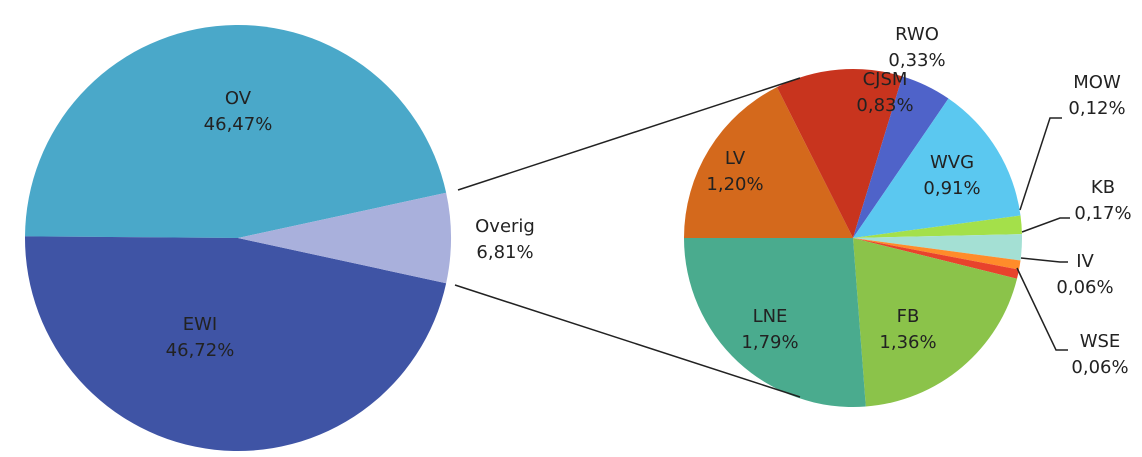 This screenshot has width=1142, height=457. What do you see at coordinates (504, 252) in the screenshot?
I see `slice-value-label: 6,81%` at bounding box center [504, 252].